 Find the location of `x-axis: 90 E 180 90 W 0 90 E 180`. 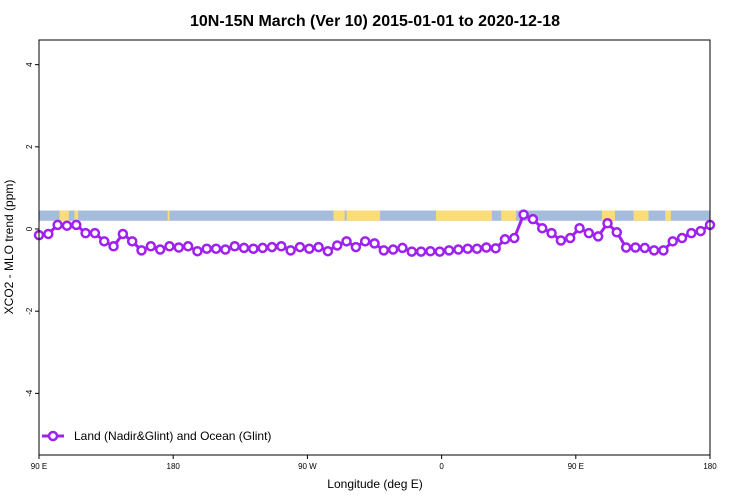

x-axis: 90 E 180 90 W 0 90 E 180 is located at coordinates (374, 463).